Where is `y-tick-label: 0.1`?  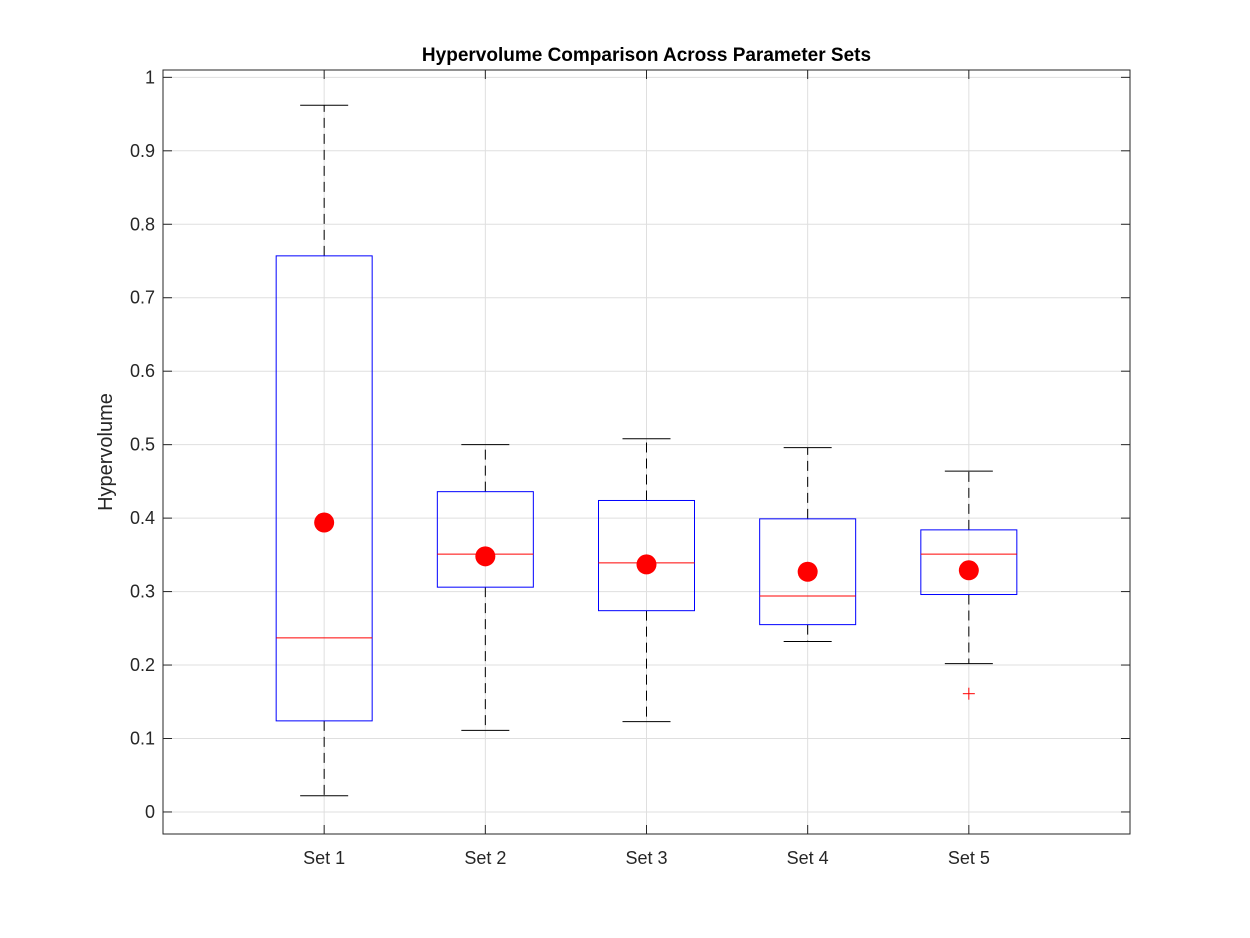
y-tick-label: 0.1 is located at coordinates (142, 739).